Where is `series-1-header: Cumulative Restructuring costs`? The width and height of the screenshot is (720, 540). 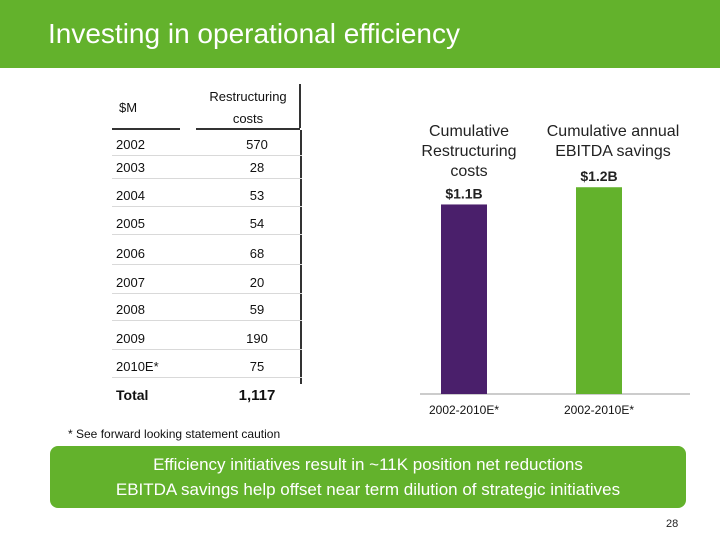
series-1-header: Cumulative Restructuring costs is located at coordinates (469, 152).